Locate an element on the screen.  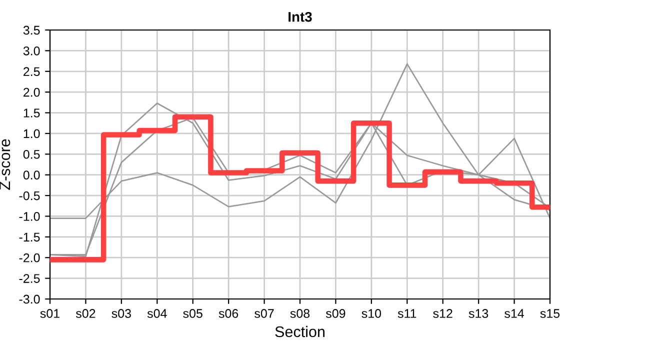
x-tick-label: s06 is located at coordinates (228, 313).